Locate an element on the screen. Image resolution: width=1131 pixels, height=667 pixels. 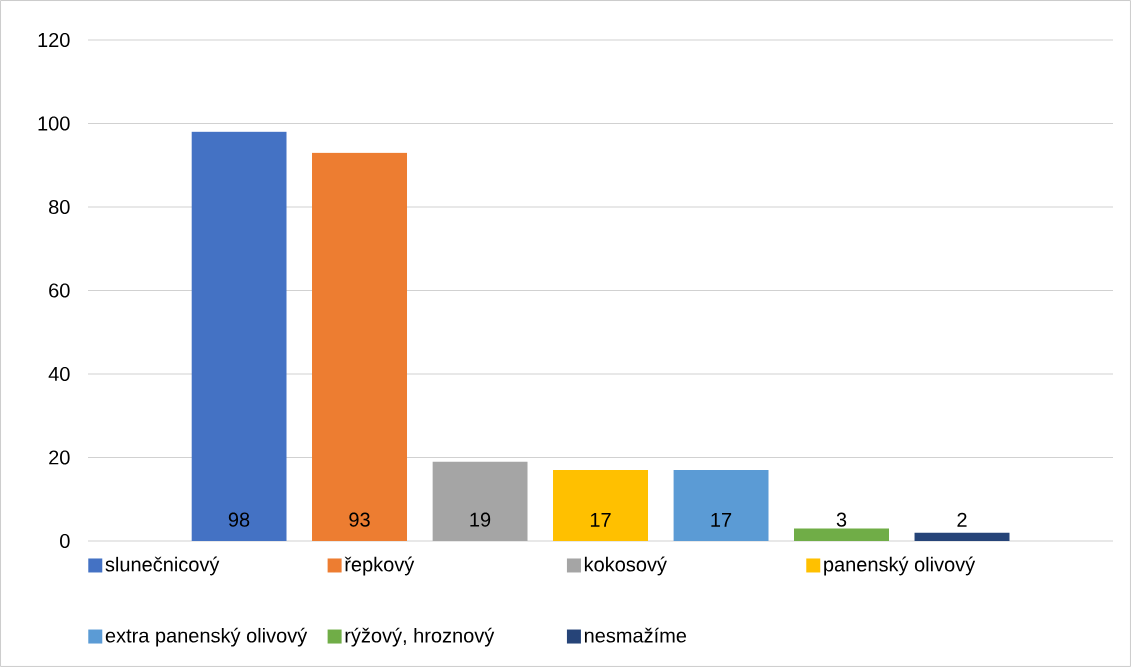
y-tick-label: 100 is located at coordinates (54, 123).